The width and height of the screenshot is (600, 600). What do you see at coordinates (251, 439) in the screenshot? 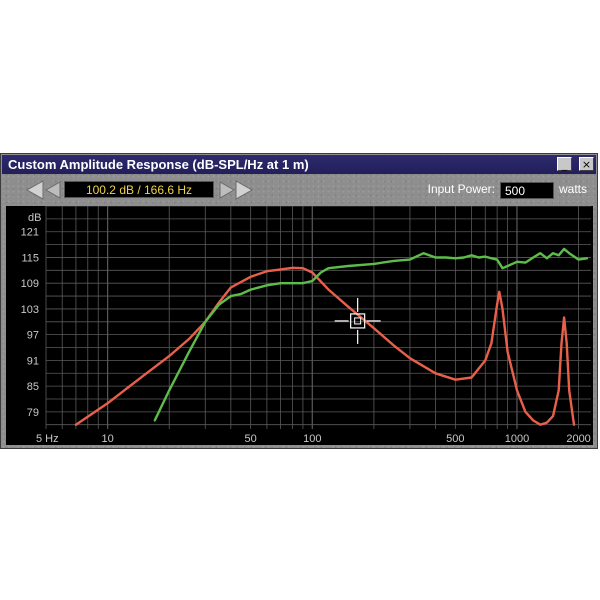
I see `x-tick-label: 50` at bounding box center [251, 439].